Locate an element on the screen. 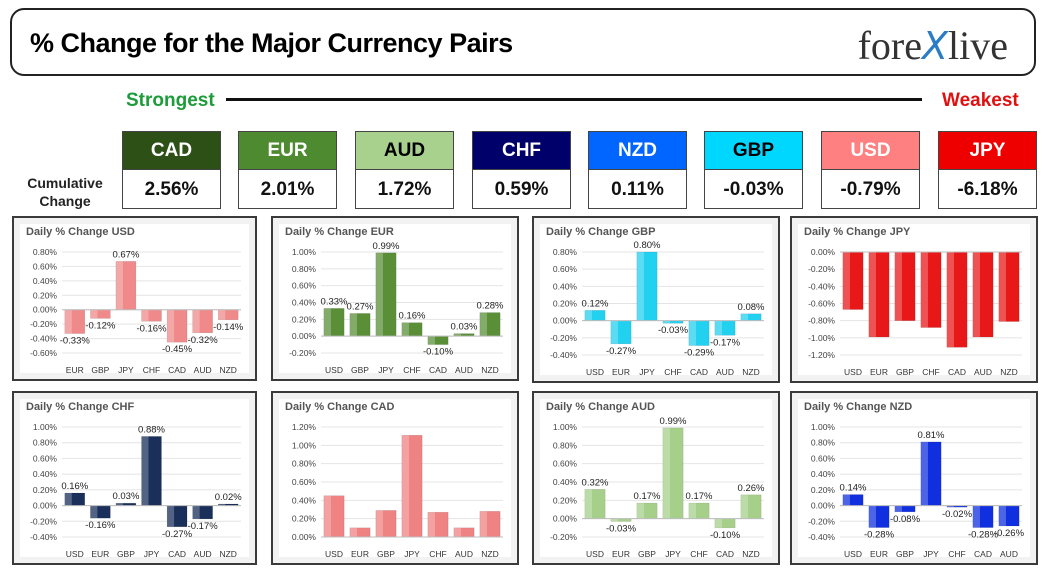 The width and height of the screenshot is (1047, 580). y-tick-label: 1.20% is located at coordinates (304, 427).